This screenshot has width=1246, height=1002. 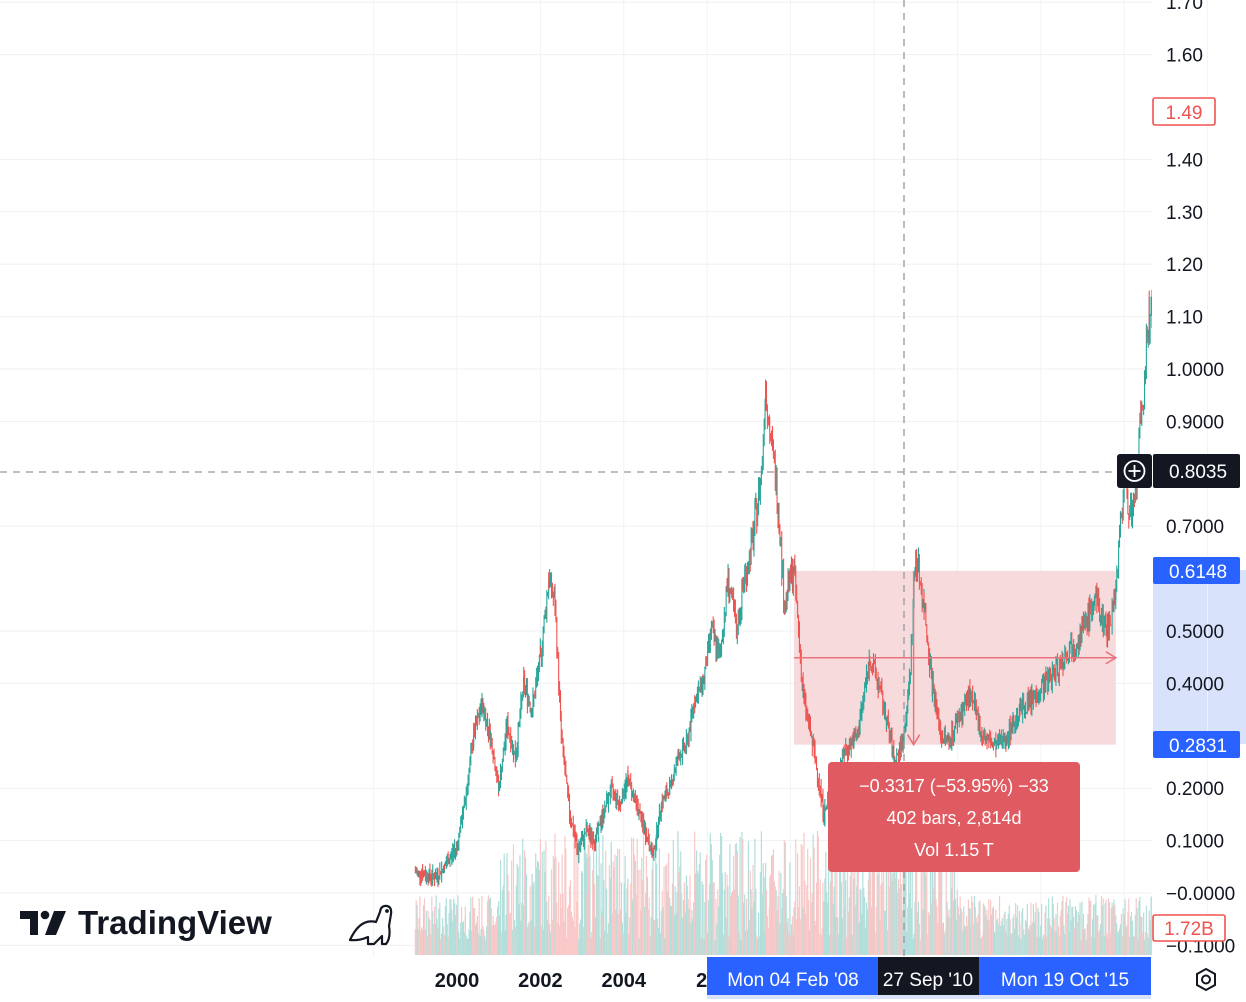 What do you see at coordinates (1199, 657) in the screenshot?
I see `price-axis-highlight` at bounding box center [1199, 657].